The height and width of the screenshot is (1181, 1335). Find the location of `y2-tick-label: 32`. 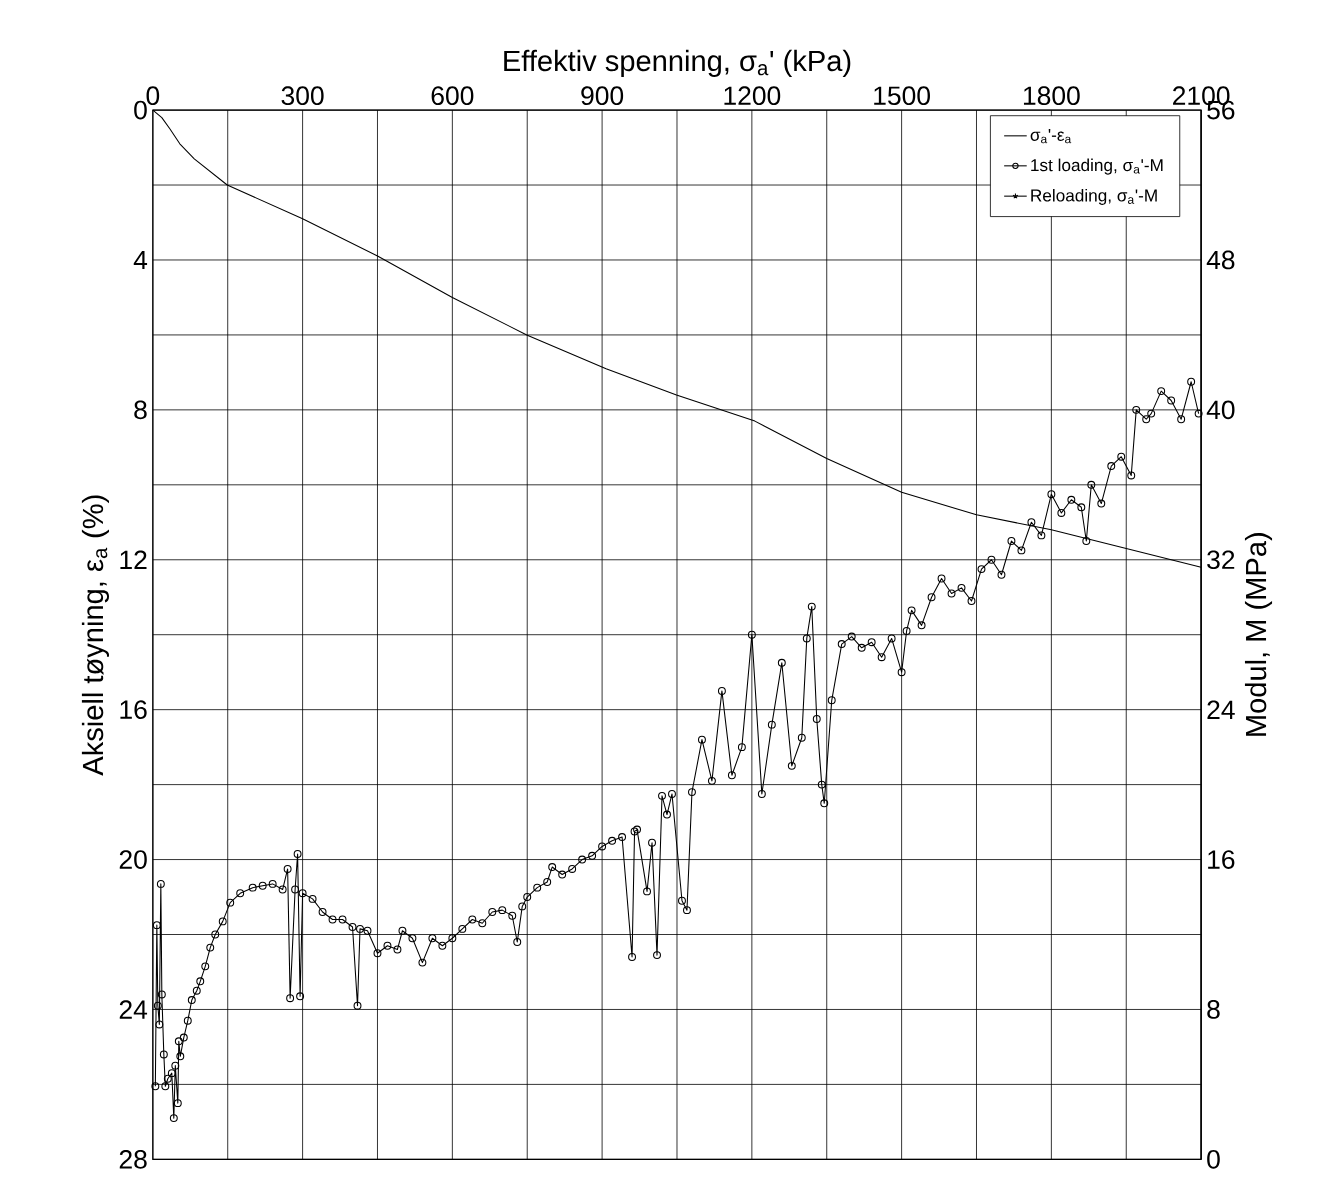

y2-tick-label: 32 is located at coordinates (1221, 560).